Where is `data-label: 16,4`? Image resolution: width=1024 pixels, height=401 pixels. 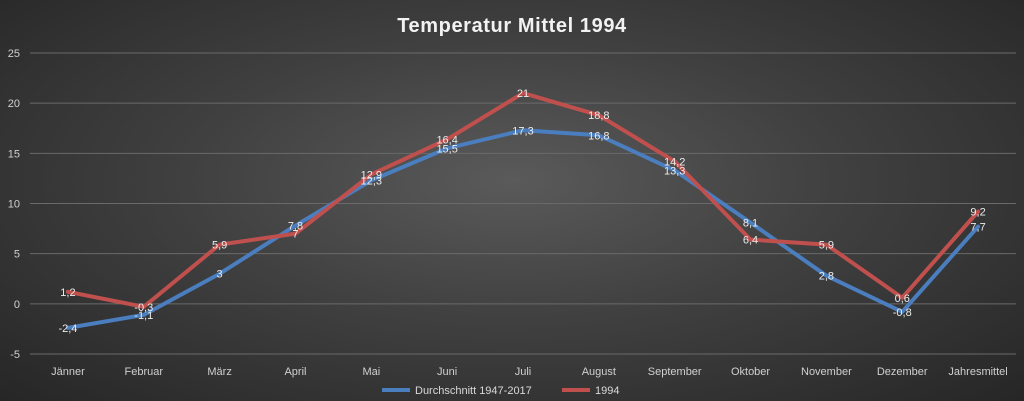
data-label: 16,4 is located at coordinates (446, 140).